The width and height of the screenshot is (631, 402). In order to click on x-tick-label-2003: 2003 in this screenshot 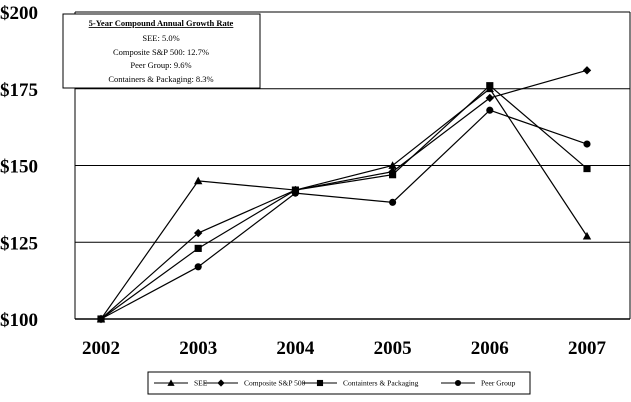, I will do `click(198, 348)`.